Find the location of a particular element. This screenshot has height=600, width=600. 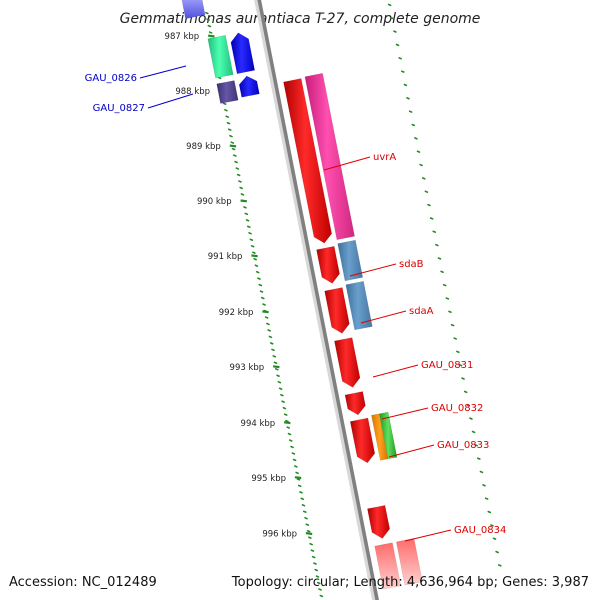

gene-label-uvrA: uvrA is located at coordinates (384, 157).